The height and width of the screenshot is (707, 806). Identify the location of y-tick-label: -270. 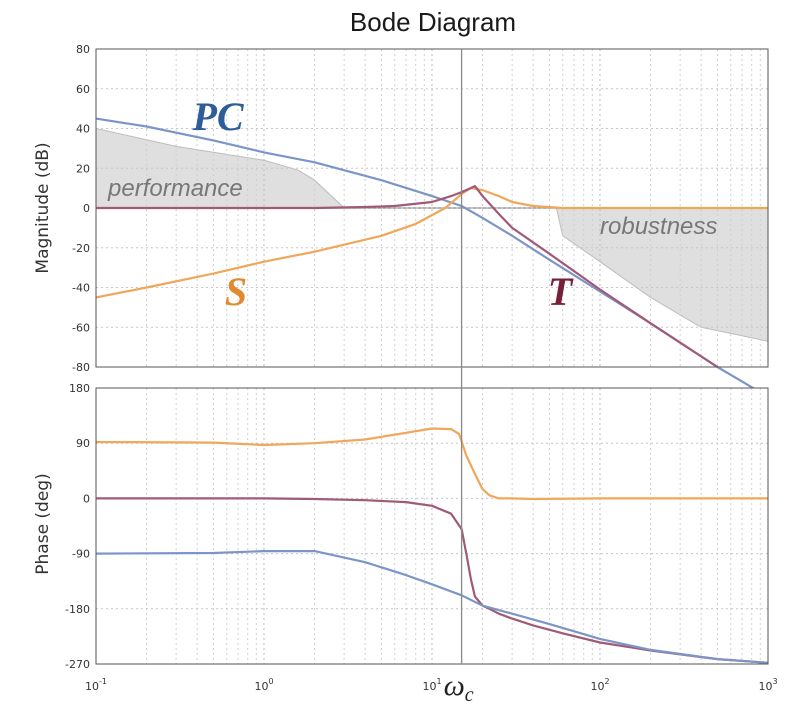
(77, 664).